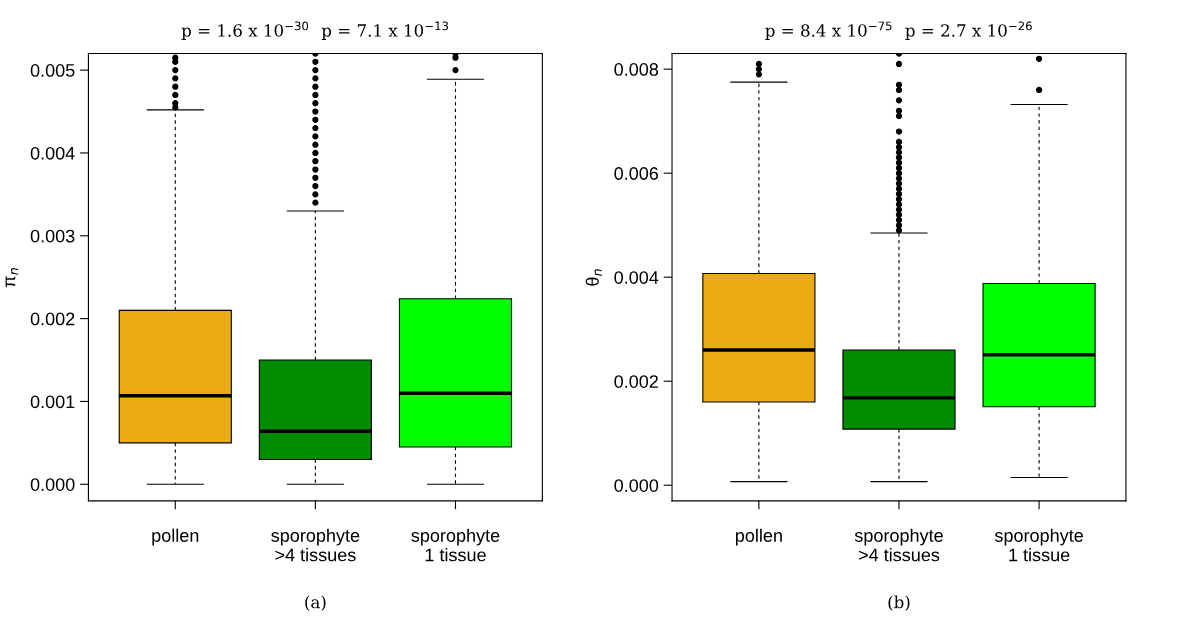 Image resolution: width=1179 pixels, height=630 pixels. I want to click on y-tick-label: 0.001, so click(52, 402).